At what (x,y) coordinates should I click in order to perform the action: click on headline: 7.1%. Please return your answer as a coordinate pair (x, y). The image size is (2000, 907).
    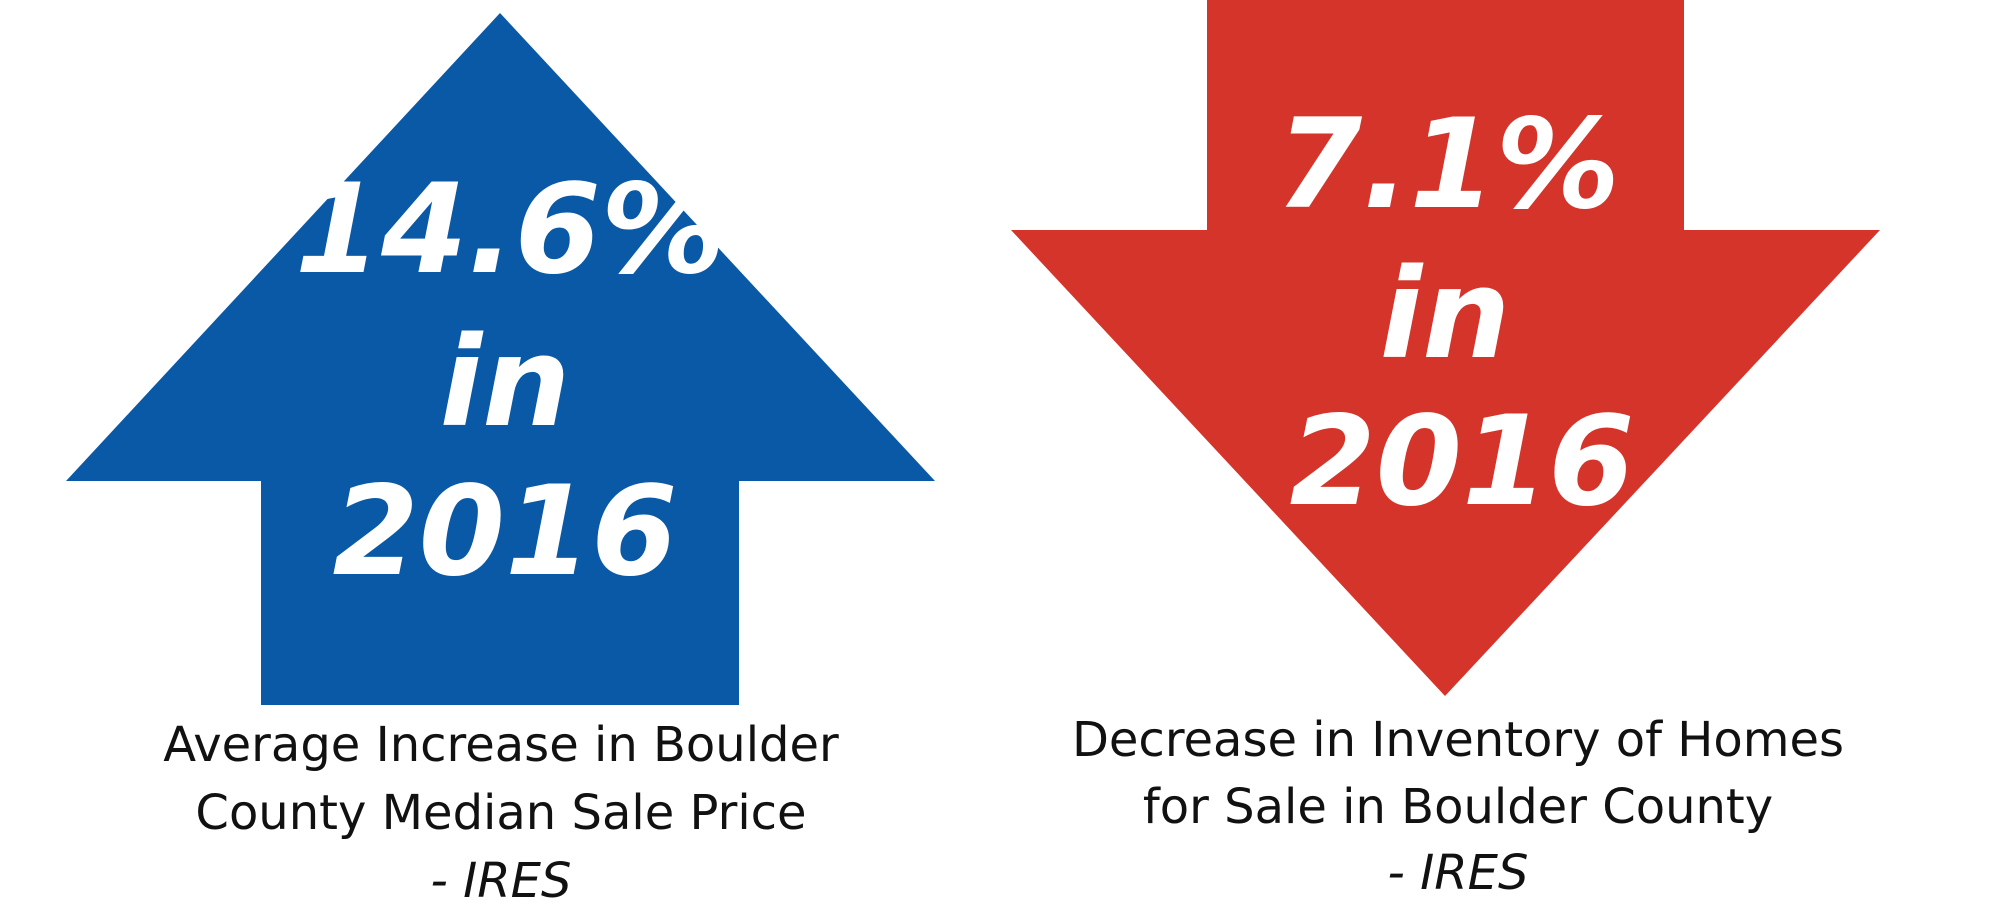
    Looking at the image, I should click on (1448, 165).